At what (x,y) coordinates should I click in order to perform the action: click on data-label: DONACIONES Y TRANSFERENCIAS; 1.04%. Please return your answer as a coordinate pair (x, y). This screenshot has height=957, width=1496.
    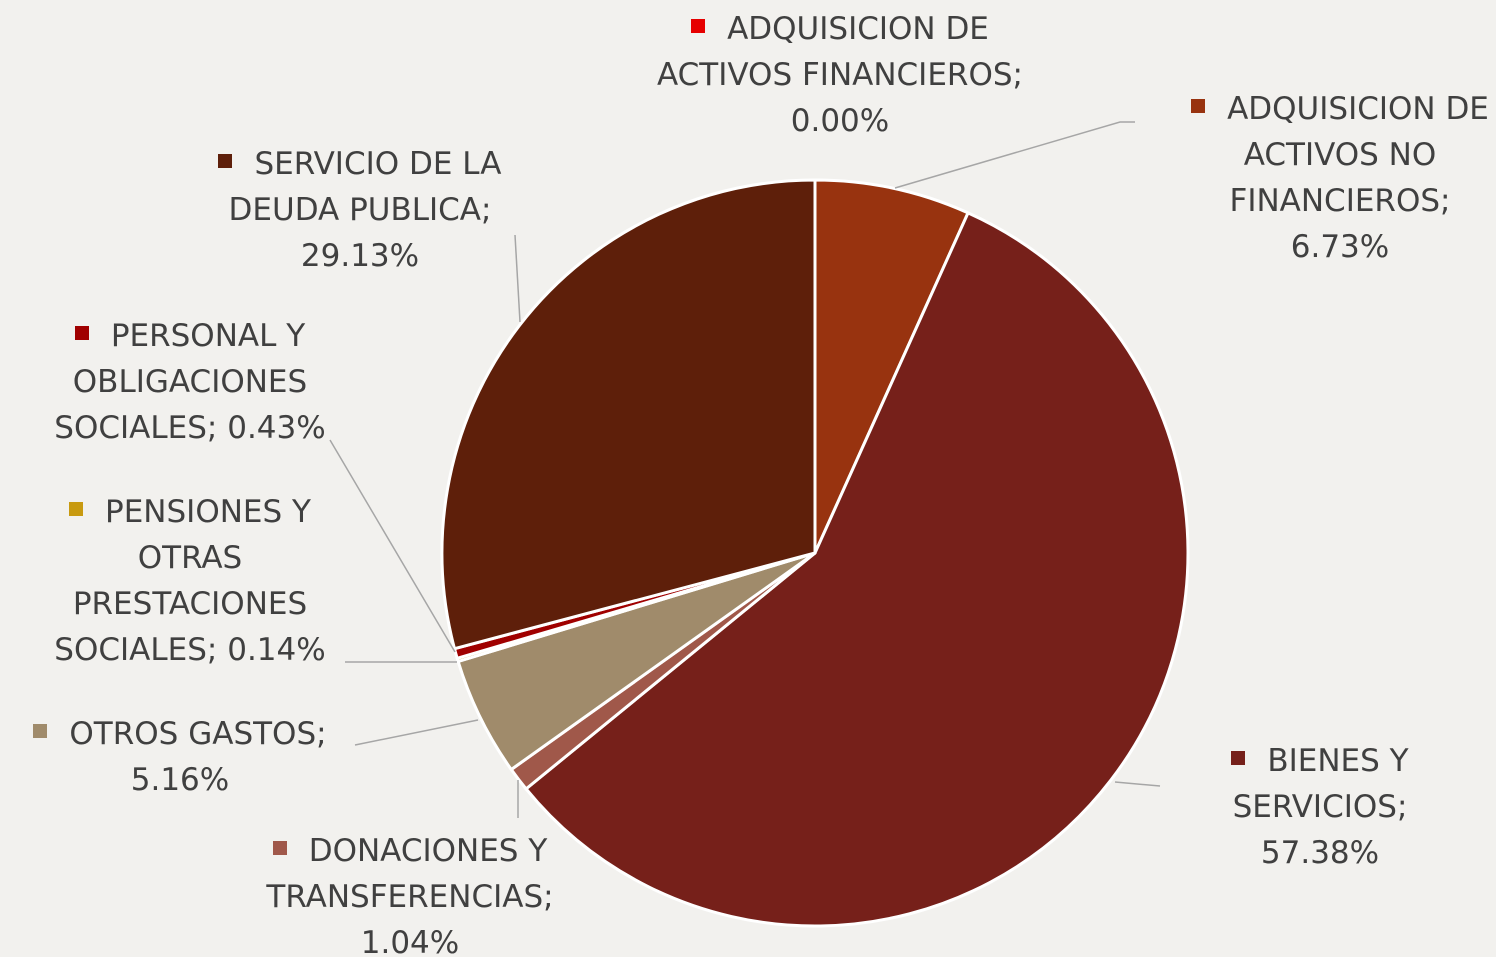
    Looking at the image, I should click on (410, 892).